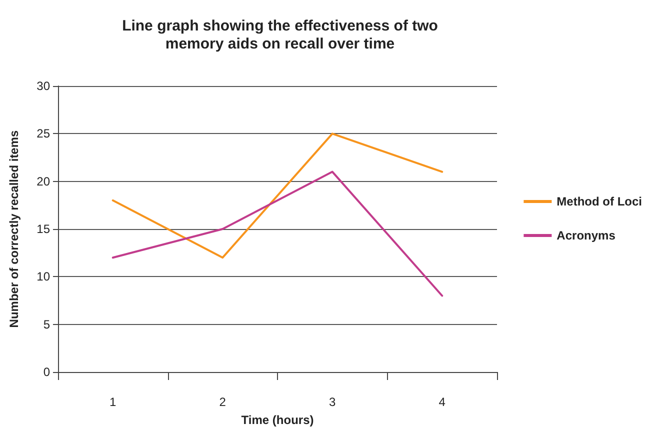 This screenshot has height=437, width=657. Describe the element at coordinates (277, 420) in the screenshot. I see `x-axis-title: Time (hours)` at that location.